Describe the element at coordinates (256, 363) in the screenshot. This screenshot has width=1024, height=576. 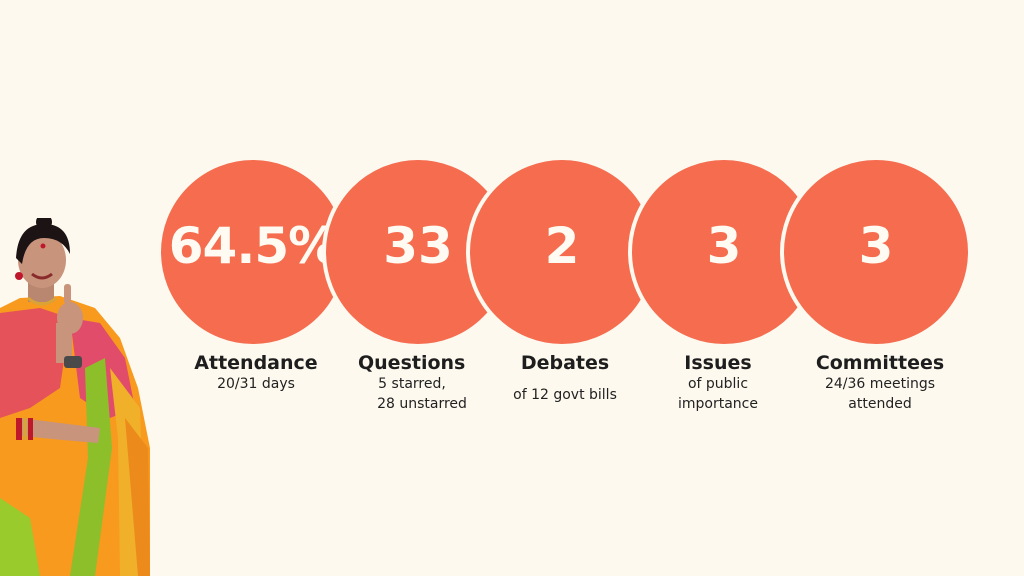
I see `stat-title: Attendance` at that location.